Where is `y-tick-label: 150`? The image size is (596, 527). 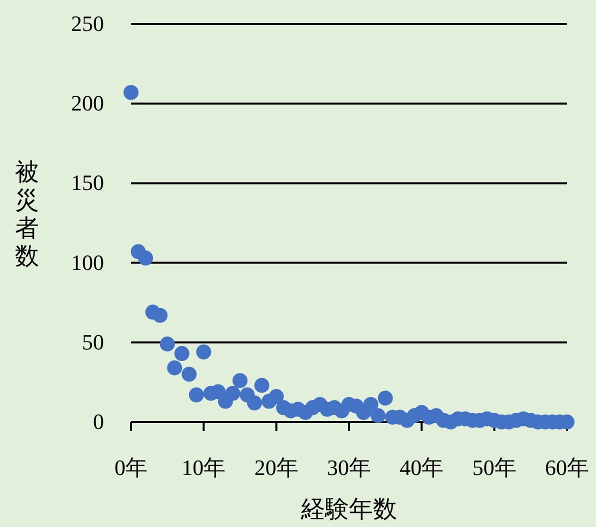
y-tick-label: 150 is located at coordinates (87, 183).